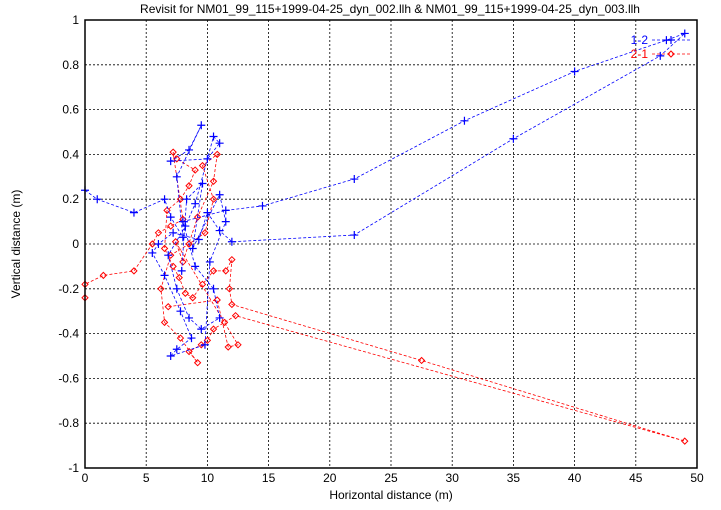 Image resolution: width=721 pixels, height=510 pixels. I want to click on y-tick-label: -0.8, so click(68, 423).